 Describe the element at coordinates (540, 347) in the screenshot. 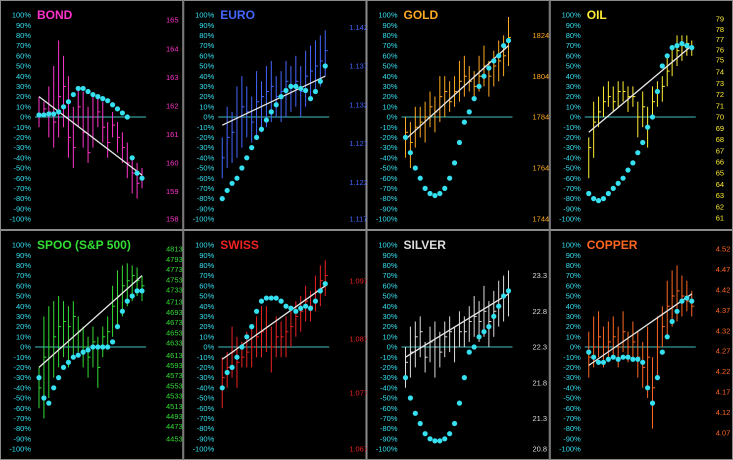

I see `price-tick-label: 22.3` at that location.